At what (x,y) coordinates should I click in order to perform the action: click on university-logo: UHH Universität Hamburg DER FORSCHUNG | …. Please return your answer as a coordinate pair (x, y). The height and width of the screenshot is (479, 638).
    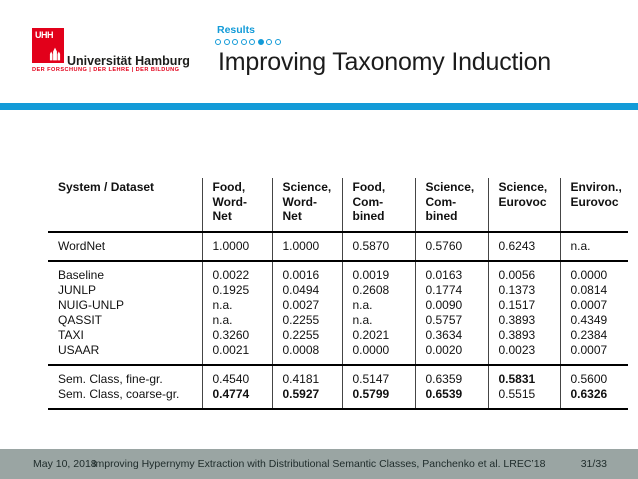
    Looking at the image, I should click on (122, 51).